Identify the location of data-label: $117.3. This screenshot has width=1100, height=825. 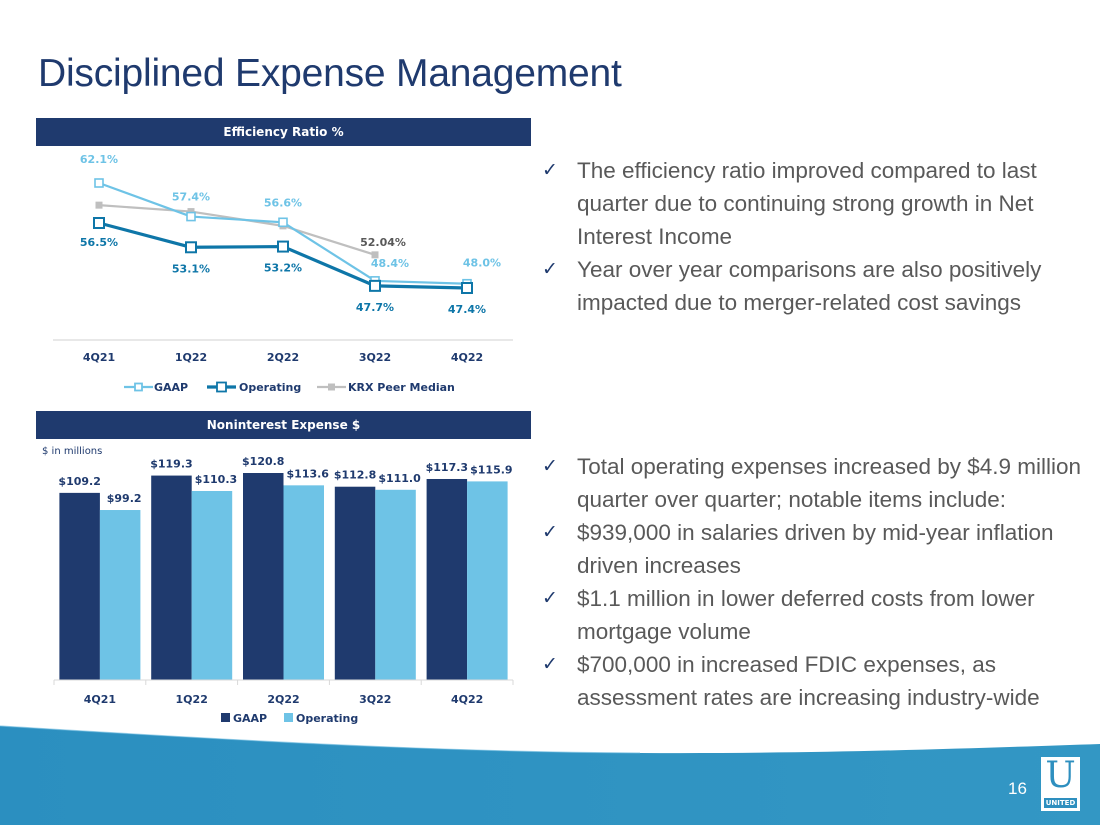
(447, 467).